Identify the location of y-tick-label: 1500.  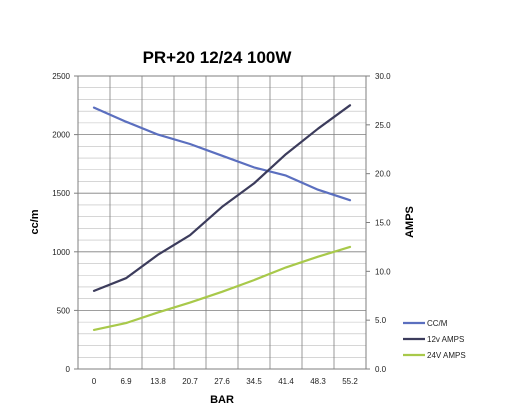
(61, 193).